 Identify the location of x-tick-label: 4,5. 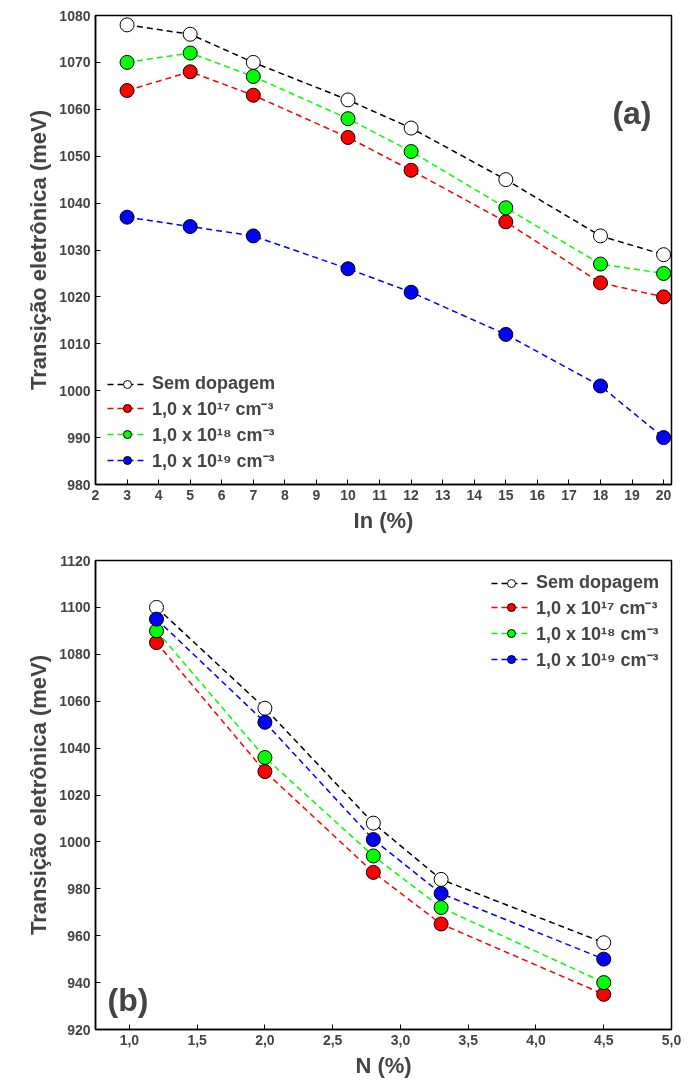
(604, 1039).